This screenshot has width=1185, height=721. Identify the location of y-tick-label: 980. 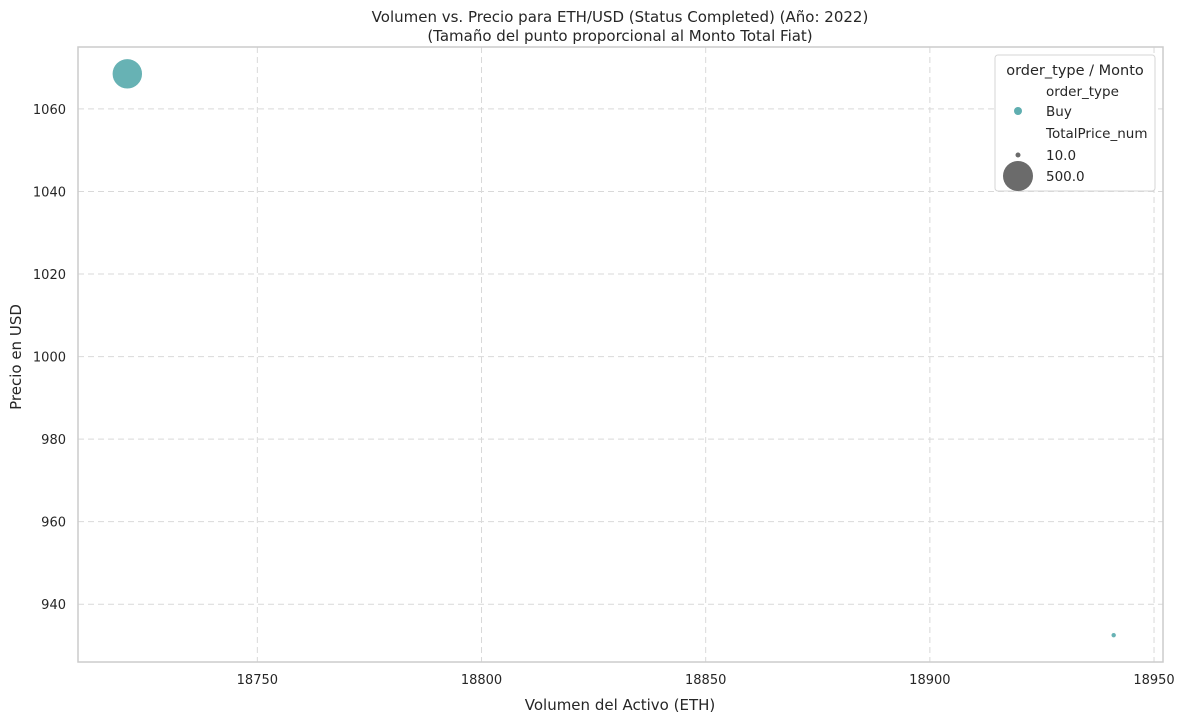
(53, 440).